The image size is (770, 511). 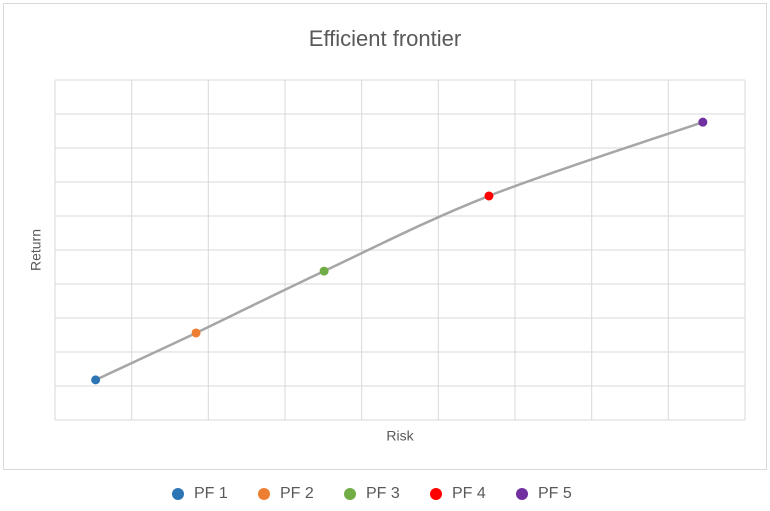 What do you see at coordinates (383, 493) in the screenshot?
I see `legend-label: PF 3` at bounding box center [383, 493].